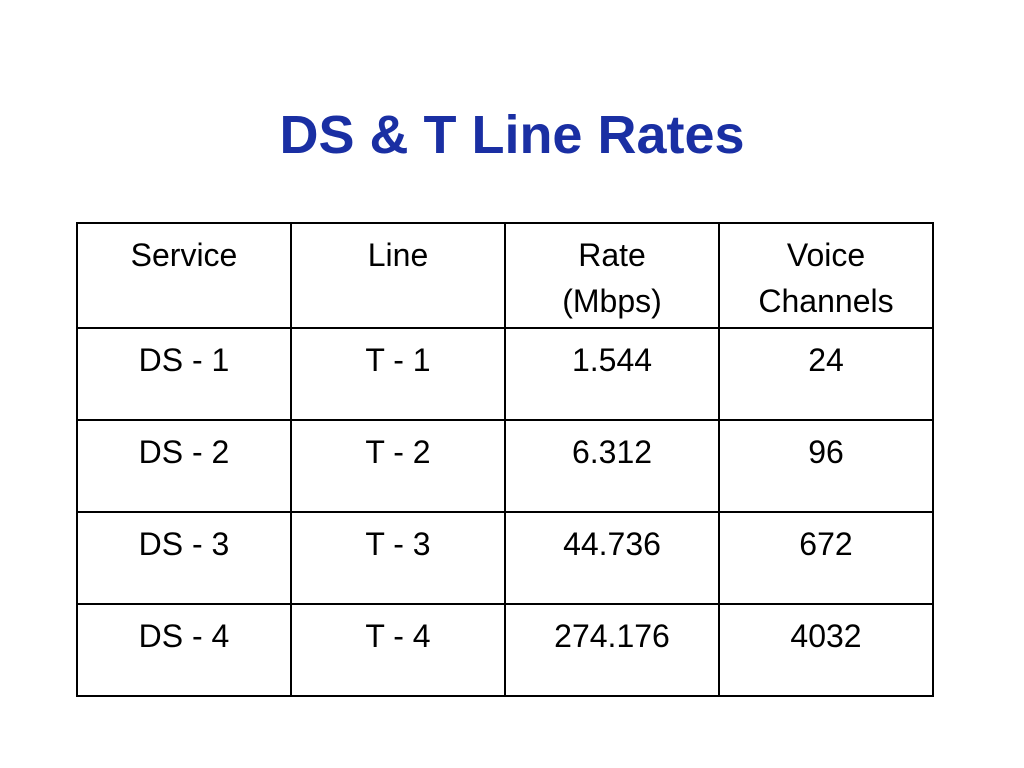  What do you see at coordinates (826, 466) in the screenshot?
I see `data-cell: 96` at bounding box center [826, 466].